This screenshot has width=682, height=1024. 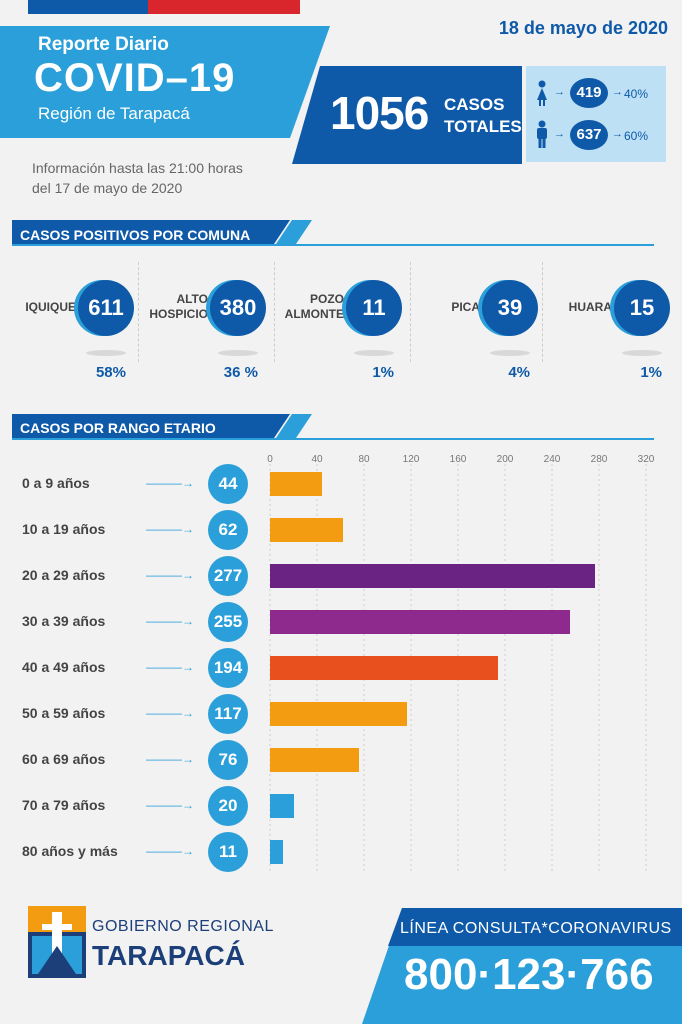 What do you see at coordinates (636, 136) in the screenshot?
I see `male-pct: 60%` at bounding box center [636, 136].